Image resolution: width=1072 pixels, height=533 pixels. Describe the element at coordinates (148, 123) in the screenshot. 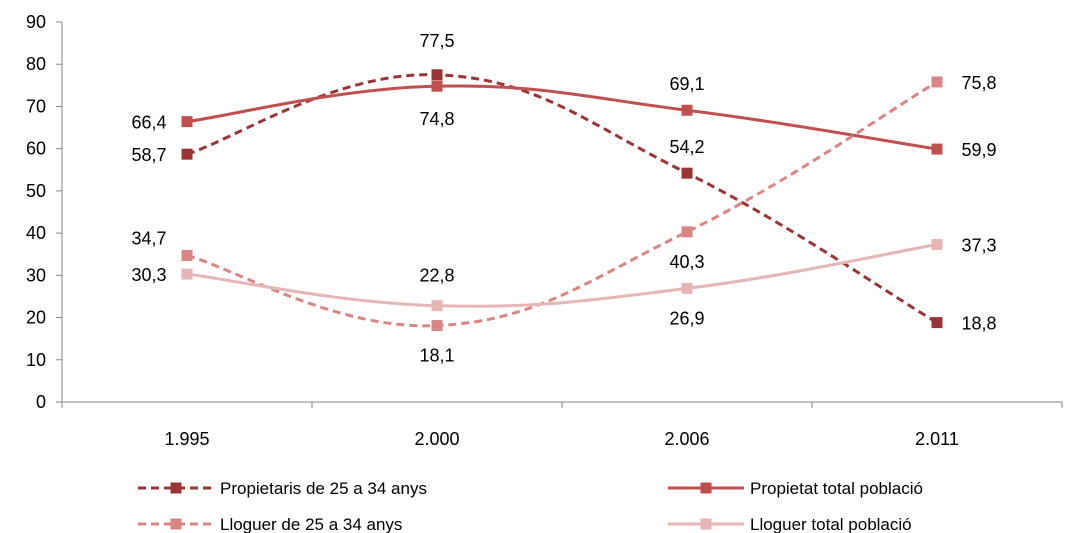

I see `data-label-propietat-total-poblacio: 66,4` at that location.